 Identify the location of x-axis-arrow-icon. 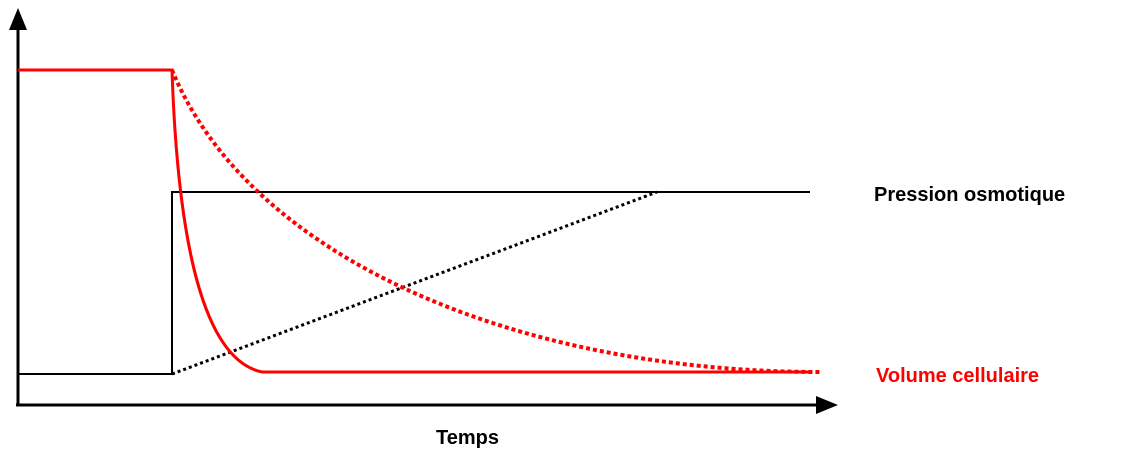
(827, 405).